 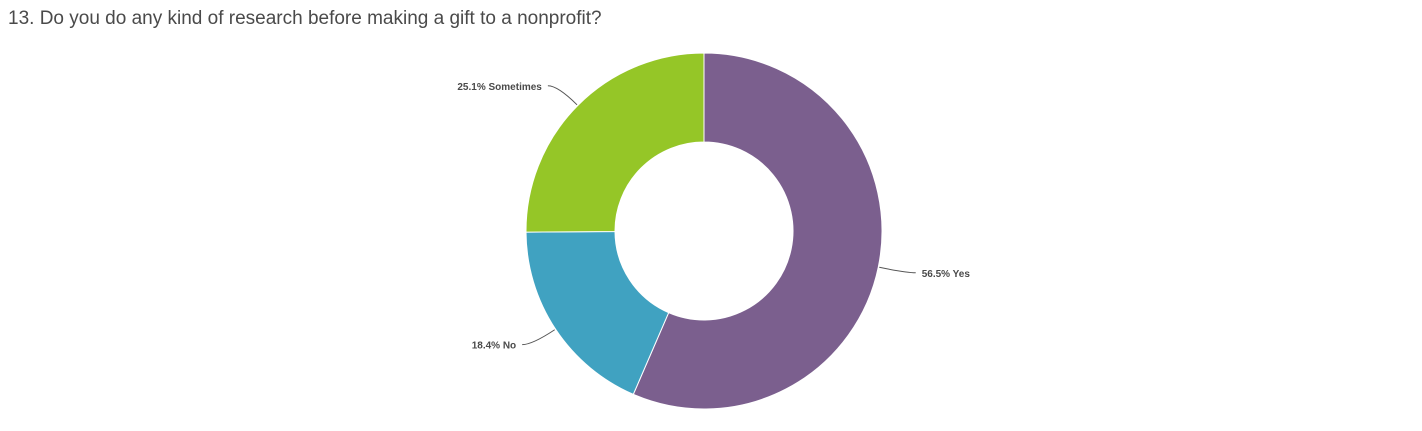 What do you see at coordinates (494, 346) in the screenshot?
I see `slice-label-no: 18.4% No` at bounding box center [494, 346].